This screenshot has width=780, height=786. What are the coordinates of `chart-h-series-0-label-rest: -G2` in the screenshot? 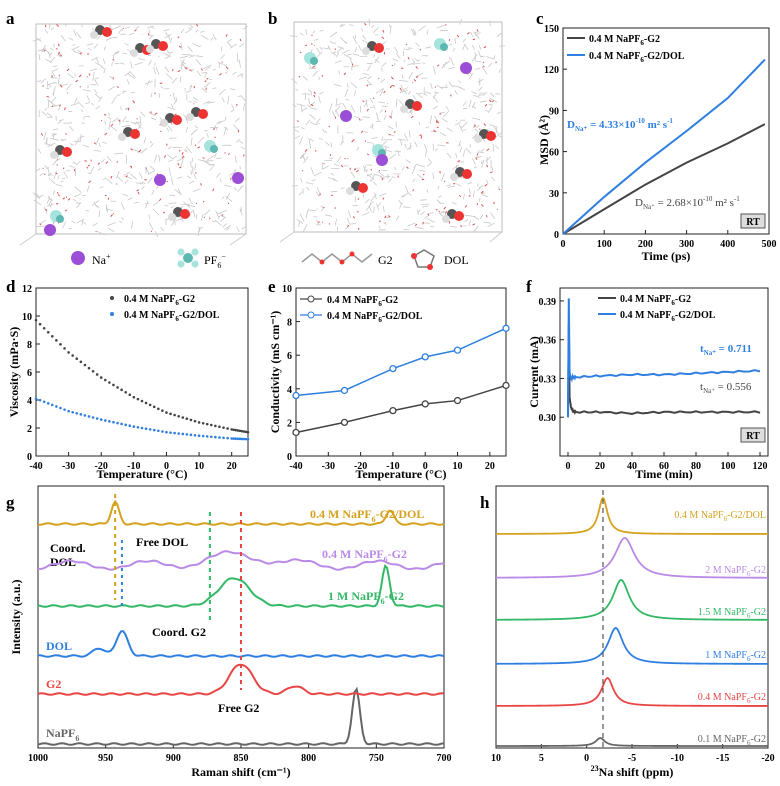 It's located at (758, 739).